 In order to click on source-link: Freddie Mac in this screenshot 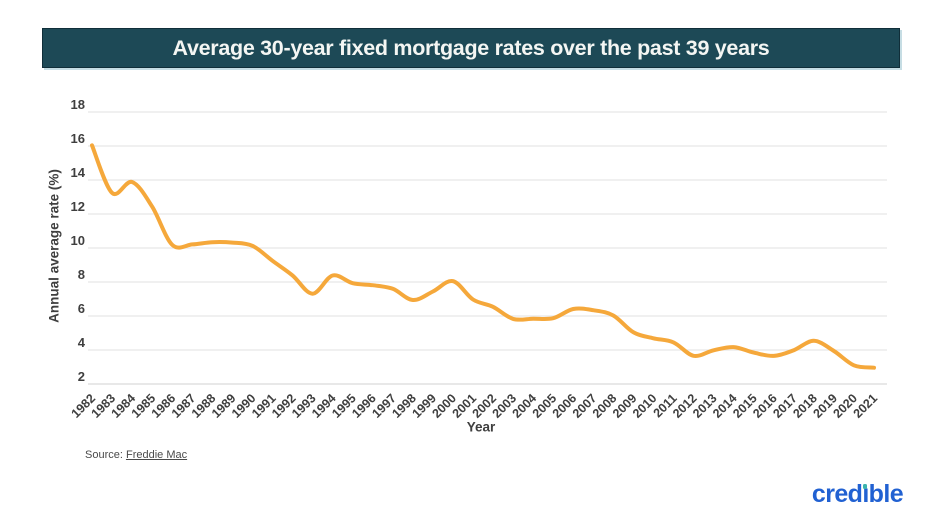, I will do `click(156, 455)`.